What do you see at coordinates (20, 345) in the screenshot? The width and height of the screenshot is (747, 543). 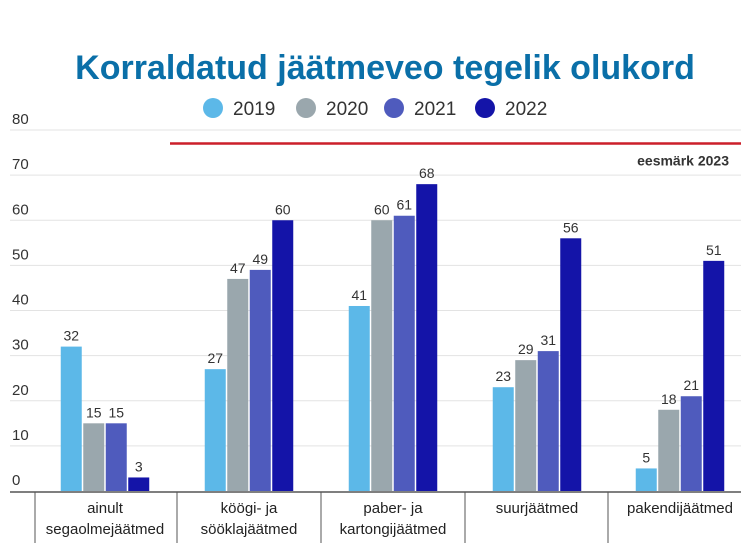 I see `y-tick-label: 30` at bounding box center [20, 345].